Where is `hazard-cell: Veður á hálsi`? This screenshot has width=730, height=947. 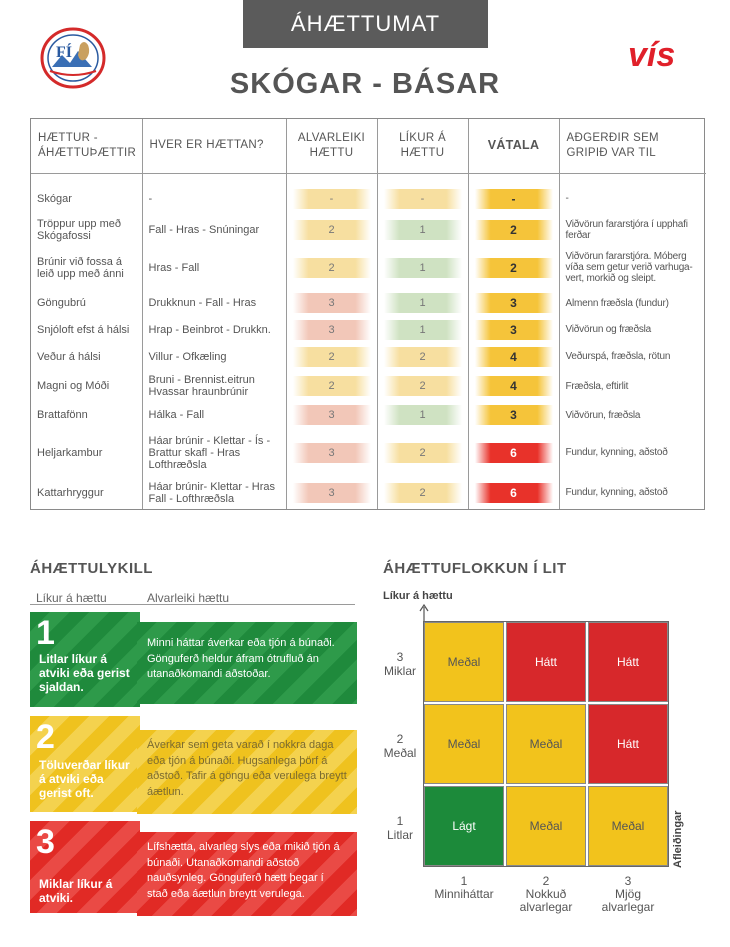
hazard-cell: Veður á hálsi is located at coordinates (87, 357).